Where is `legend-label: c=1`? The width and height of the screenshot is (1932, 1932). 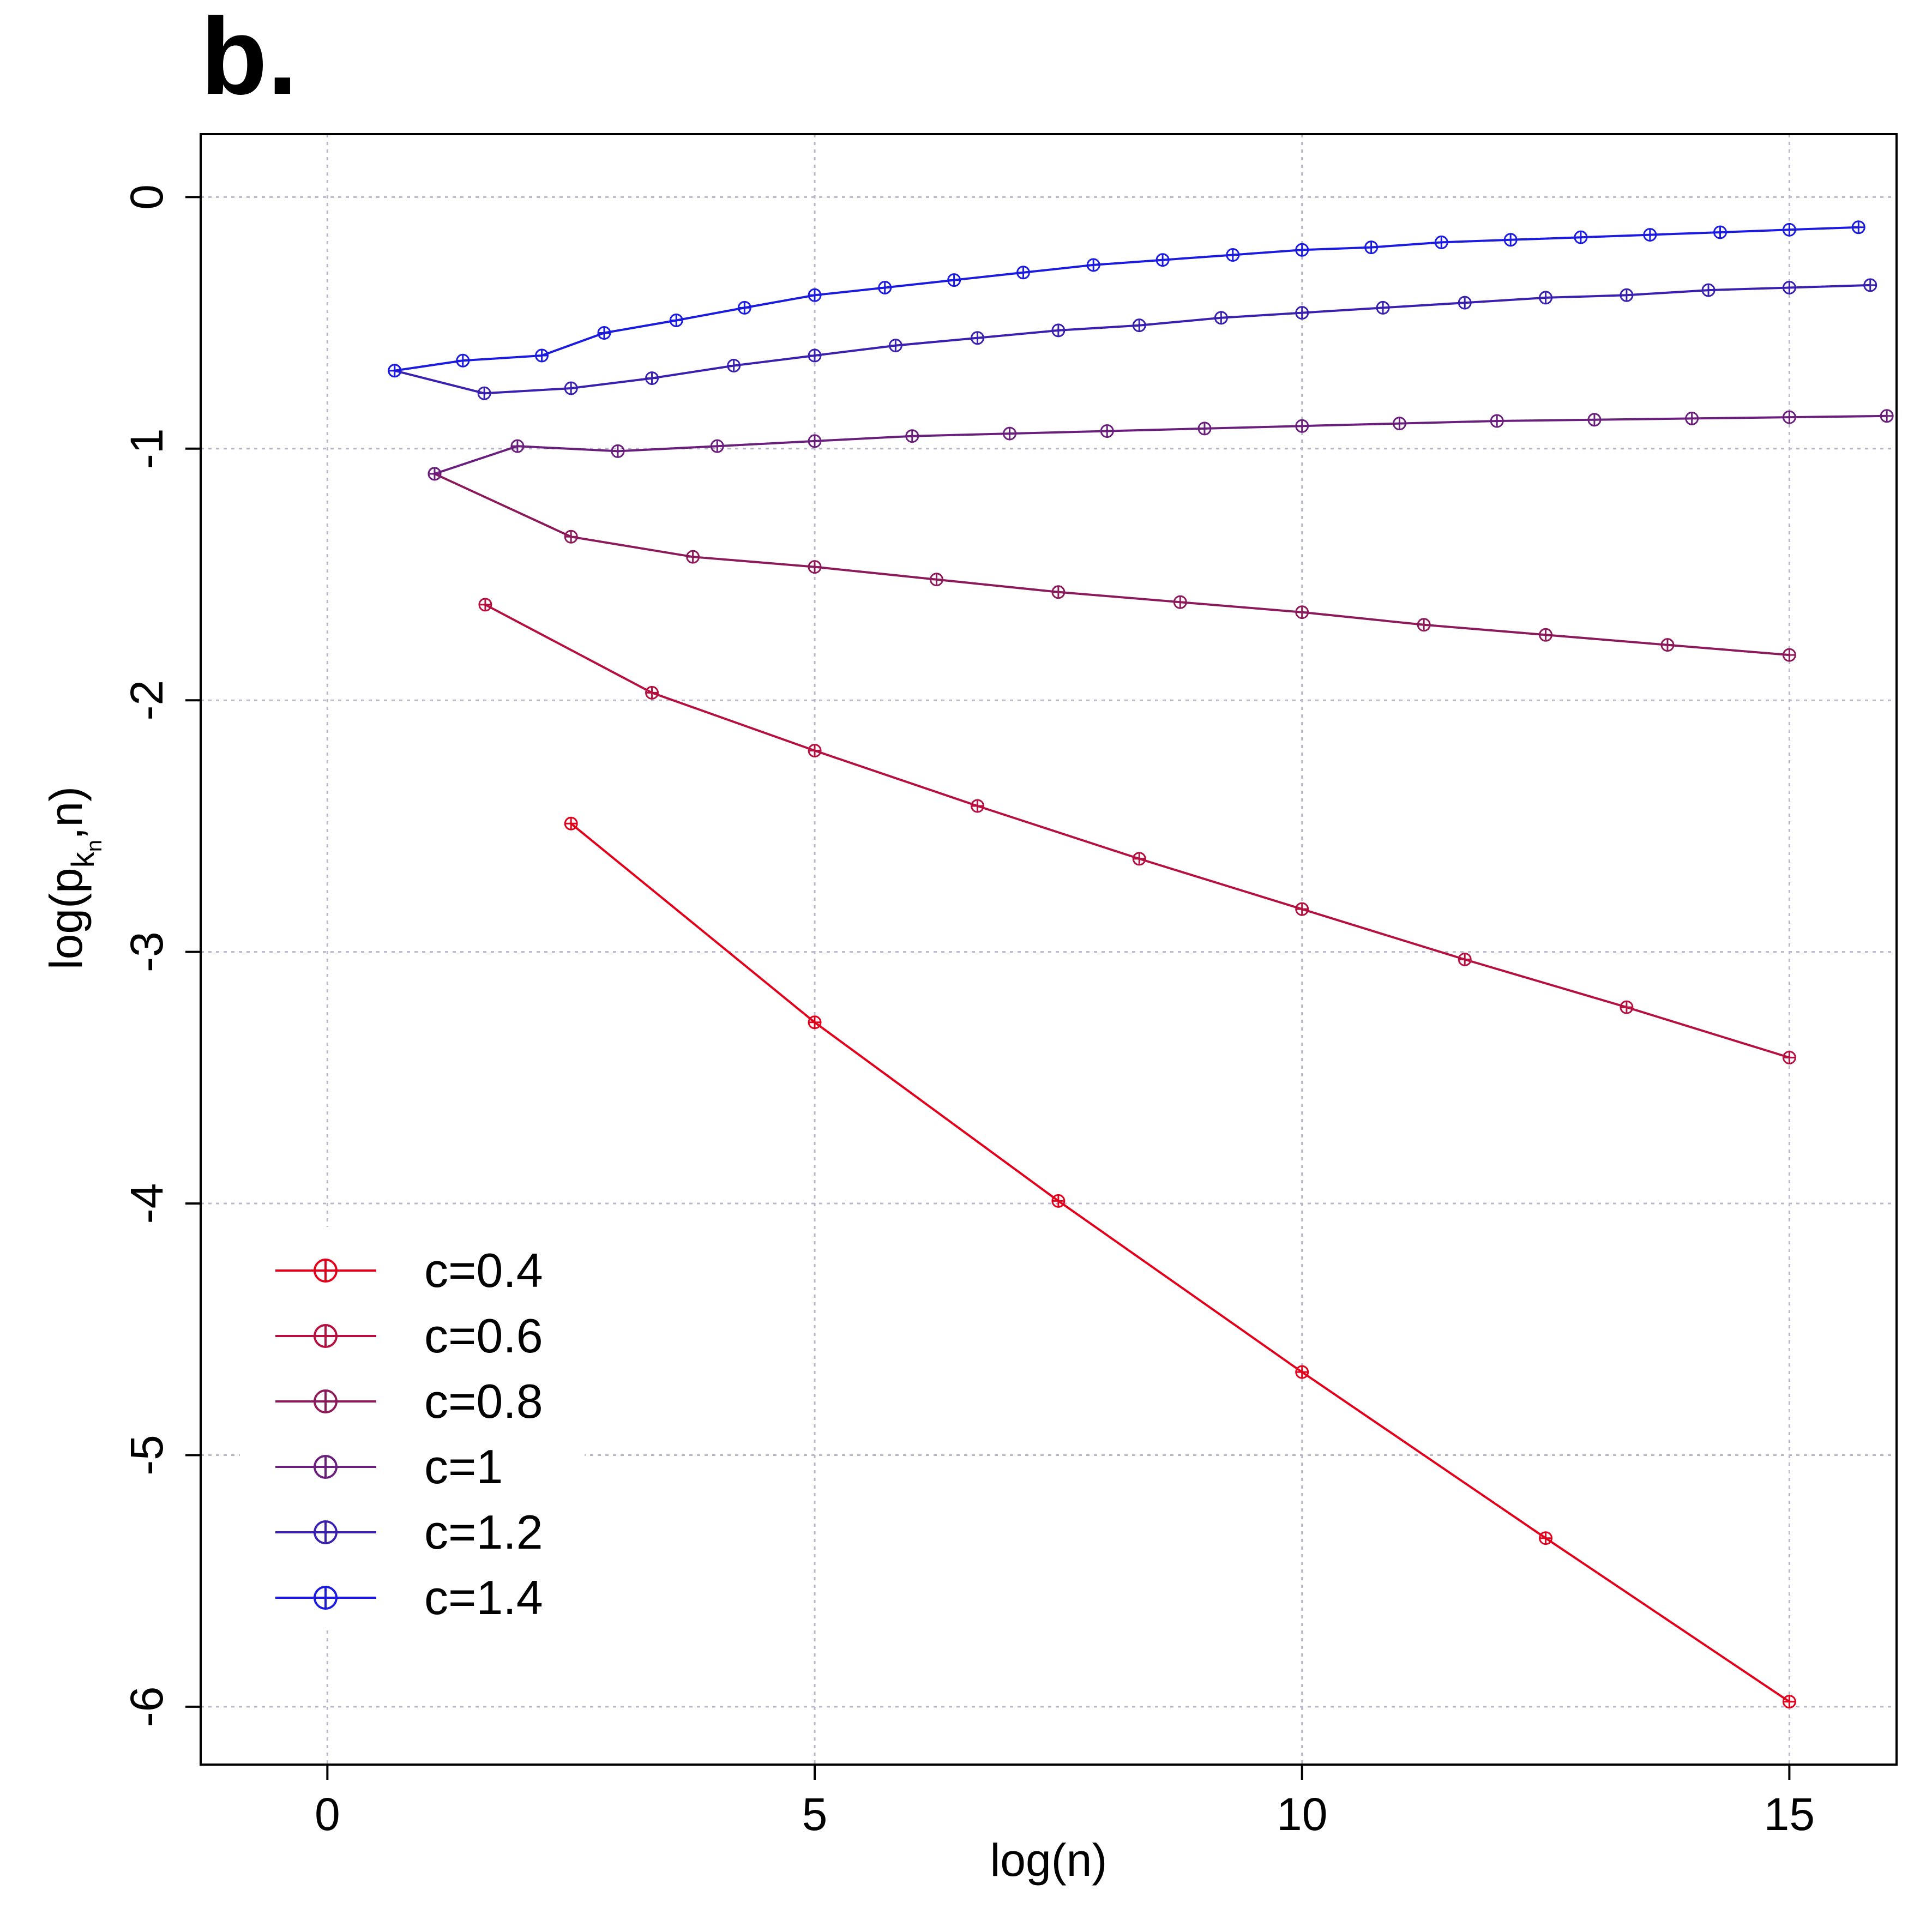 legend-label: c=1 is located at coordinates (463, 1467).